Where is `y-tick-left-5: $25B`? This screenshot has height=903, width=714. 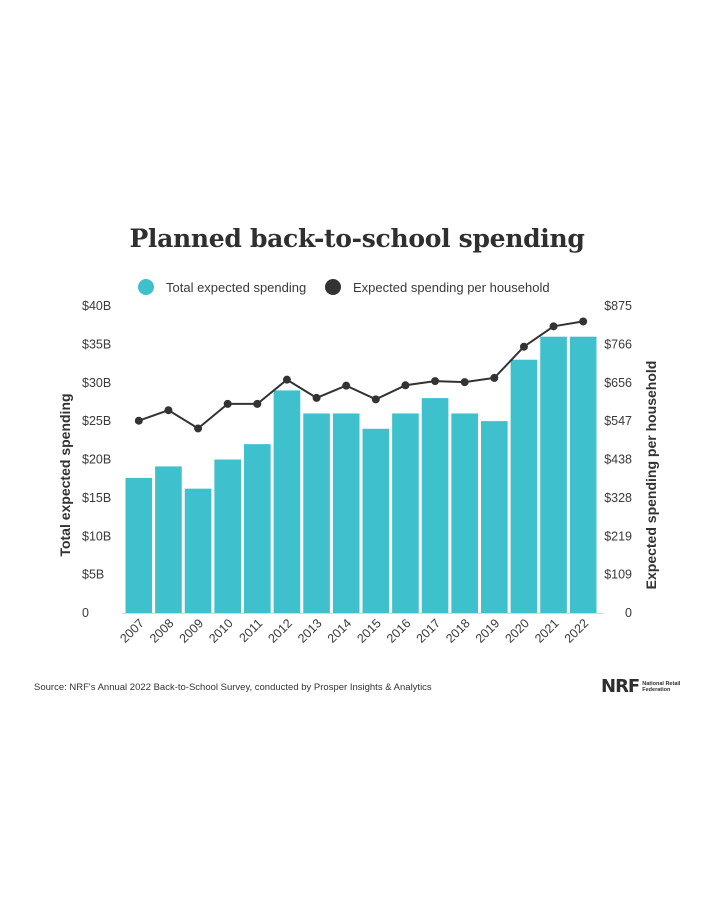 y-tick-left-5: $25B is located at coordinates (96, 421).